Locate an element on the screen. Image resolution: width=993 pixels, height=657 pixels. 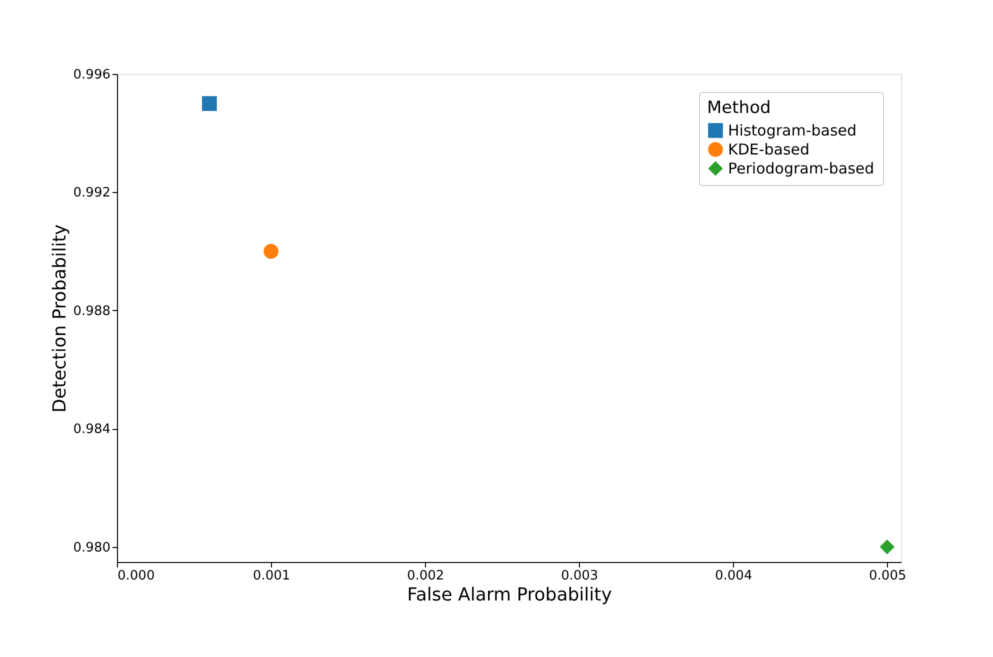
legend-title: Method is located at coordinates (739, 108).